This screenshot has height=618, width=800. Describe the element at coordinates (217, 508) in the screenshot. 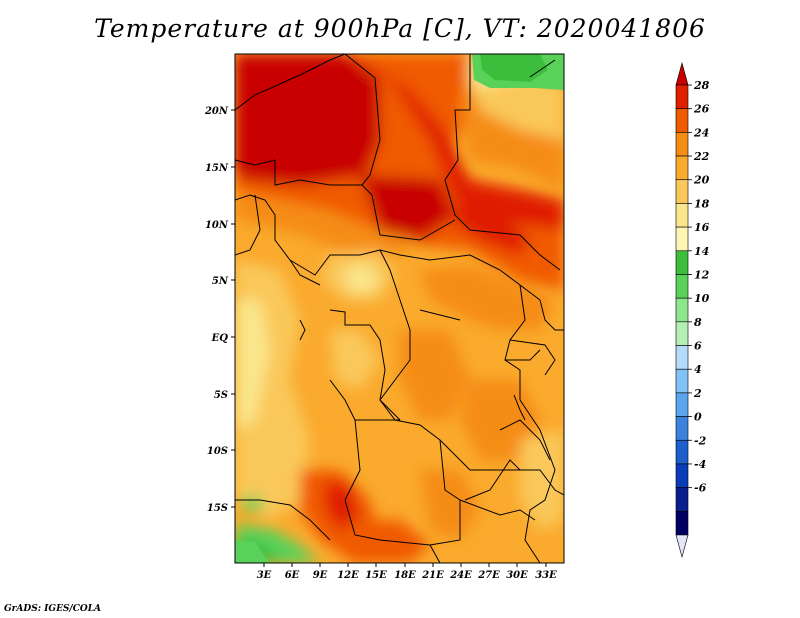

I see `lat-label: 15S` at that location.